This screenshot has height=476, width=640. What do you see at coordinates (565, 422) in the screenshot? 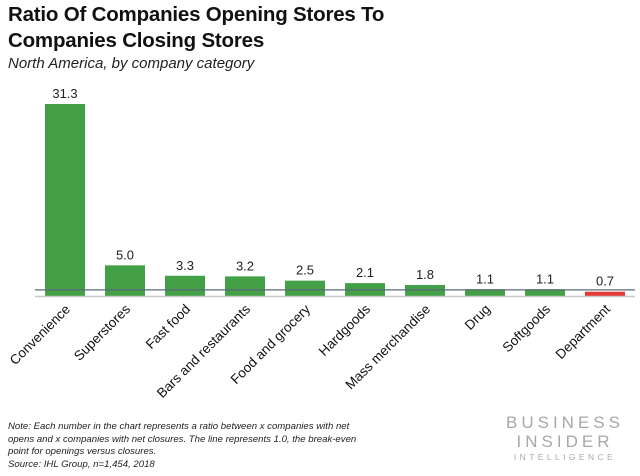
I see `logo-line-business: BUSINESS` at bounding box center [565, 422].